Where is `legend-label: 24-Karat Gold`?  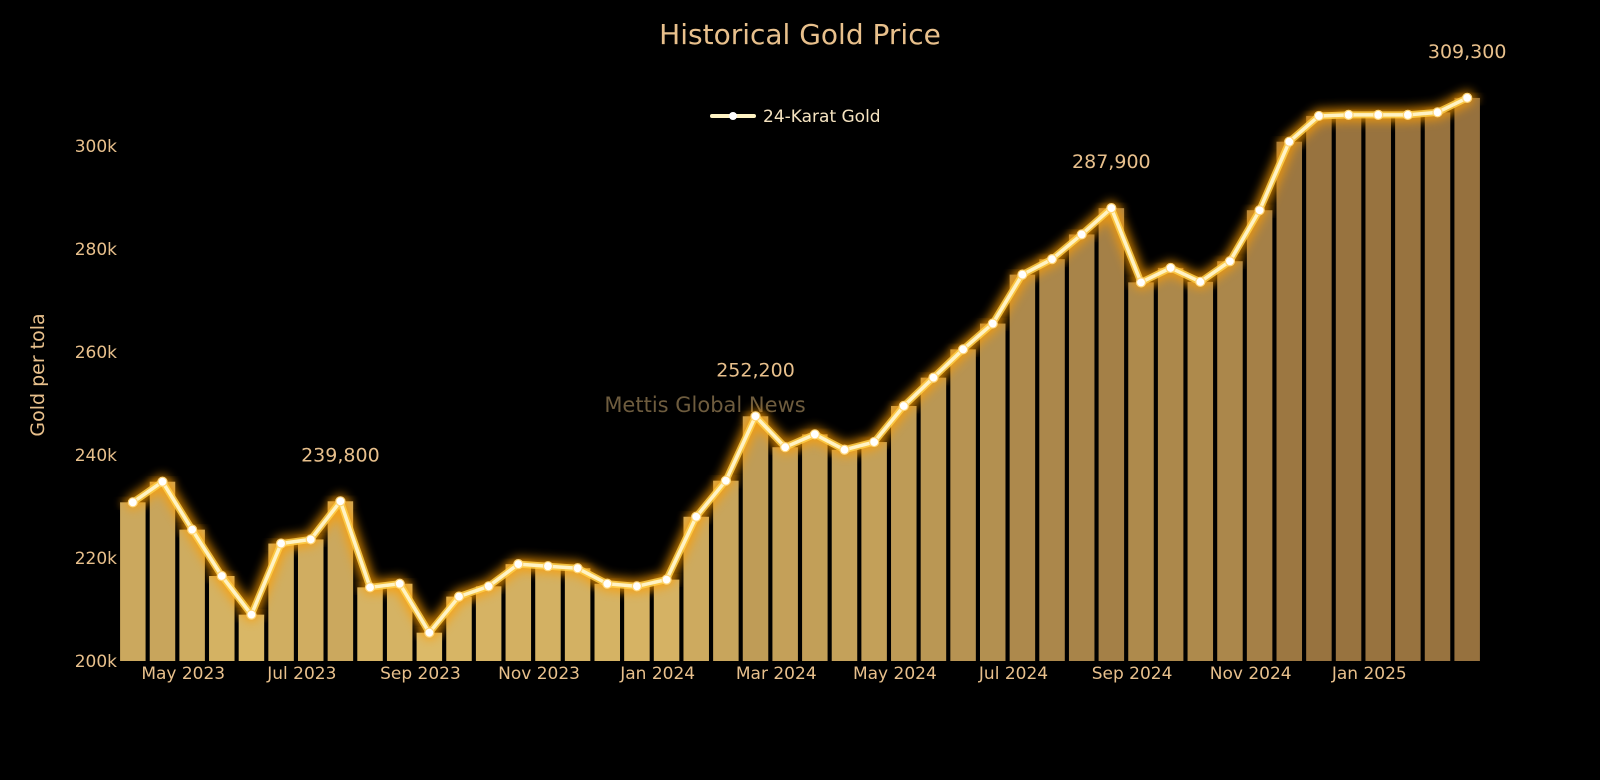
legend-label: 24-Karat Gold is located at coordinates (822, 117).